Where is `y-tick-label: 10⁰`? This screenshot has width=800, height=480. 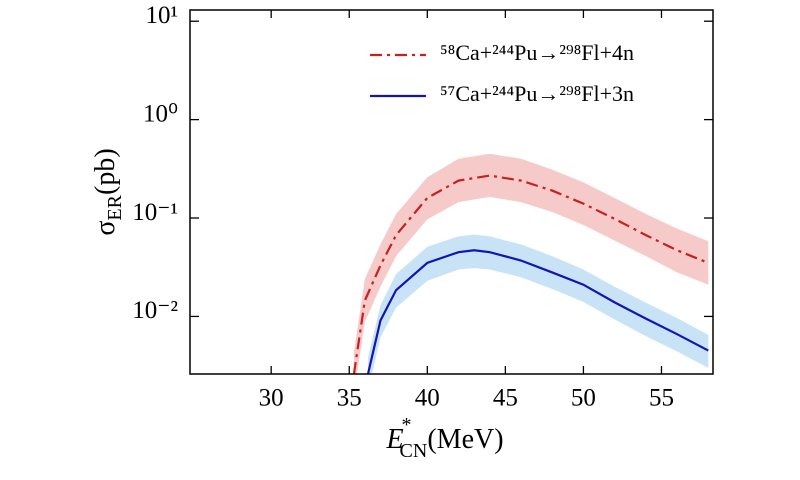
y-tick-label: 10⁰ is located at coordinates (160, 113).